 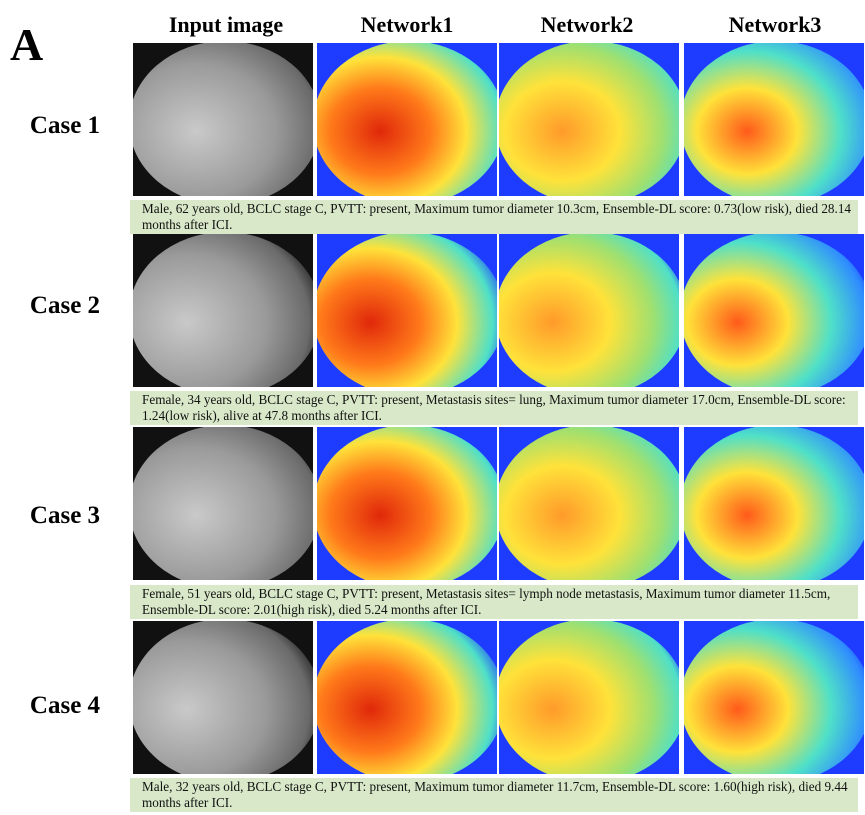 What do you see at coordinates (27, 44) in the screenshot?
I see `panel-letter: A` at bounding box center [27, 44].